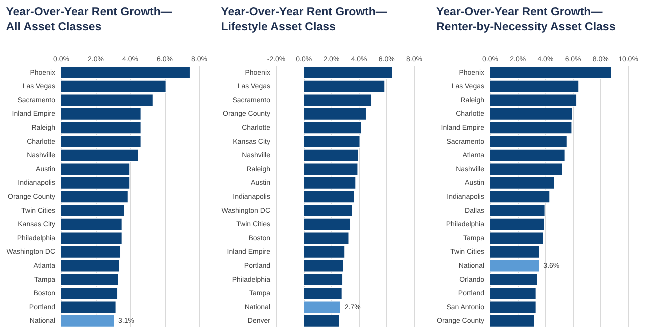 Image resolution: width=652 pixels, height=327 pixels. I want to click on chart-title: Year-Over-Year Rent Growth—All Asset Classes, so click(89, 20).